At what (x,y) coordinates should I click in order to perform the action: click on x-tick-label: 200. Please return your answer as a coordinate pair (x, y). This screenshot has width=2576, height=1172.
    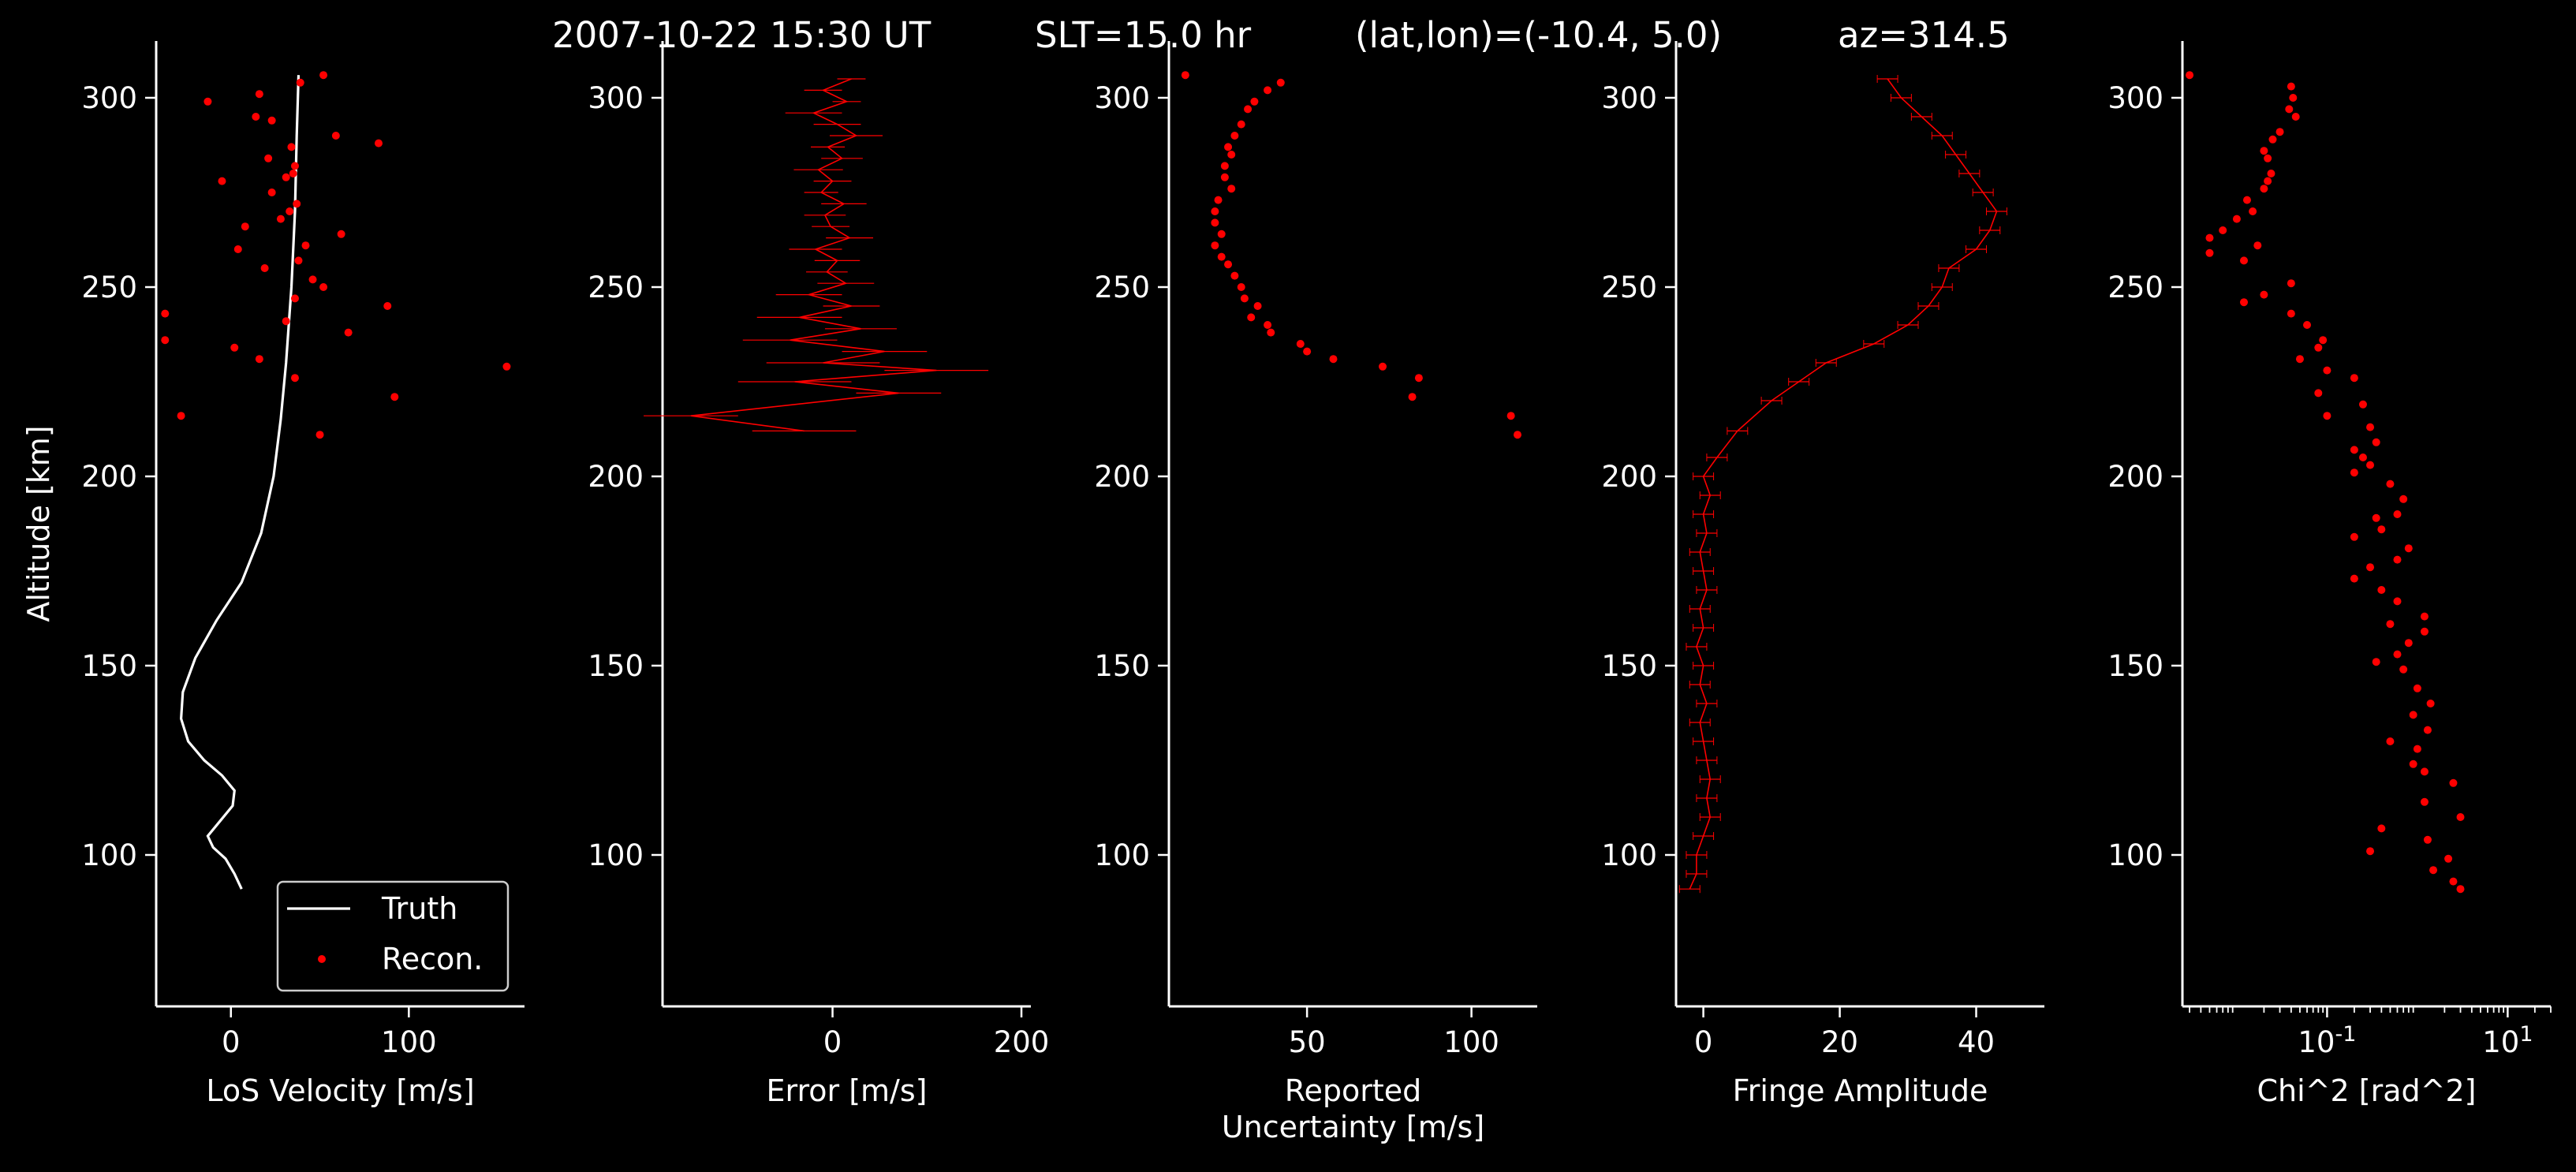
    Looking at the image, I should click on (1022, 1042).